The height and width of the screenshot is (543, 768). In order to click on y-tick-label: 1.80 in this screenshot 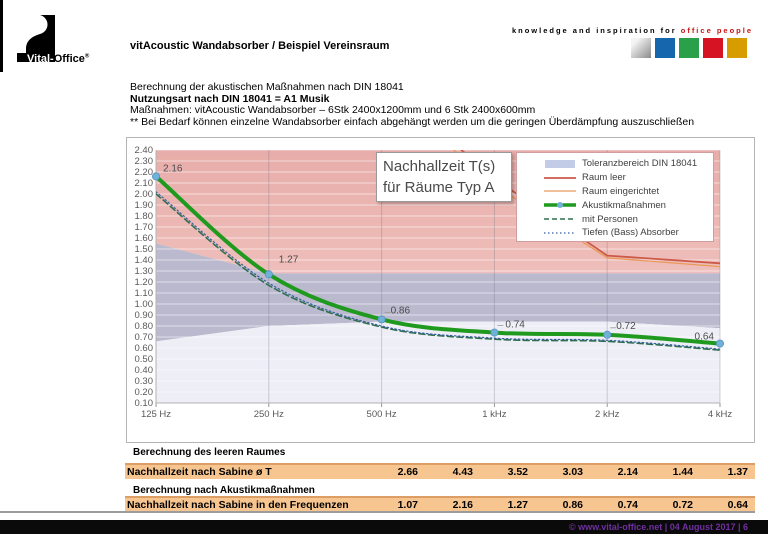, I will do `click(144, 216)`.